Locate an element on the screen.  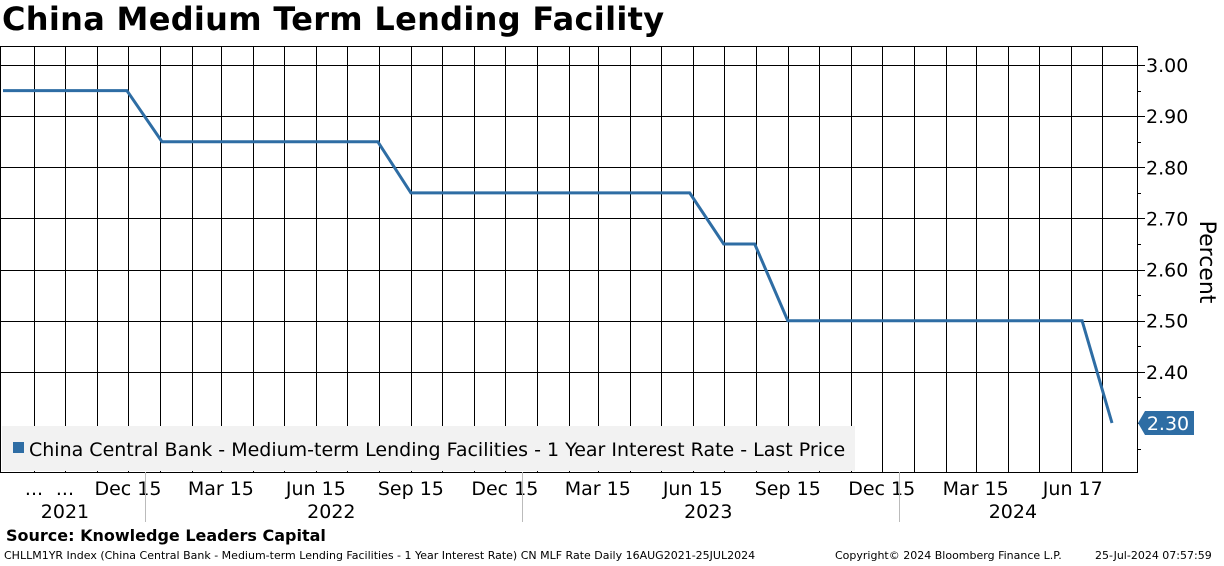
y-tick-label: 2.80 is located at coordinates (1167, 168).